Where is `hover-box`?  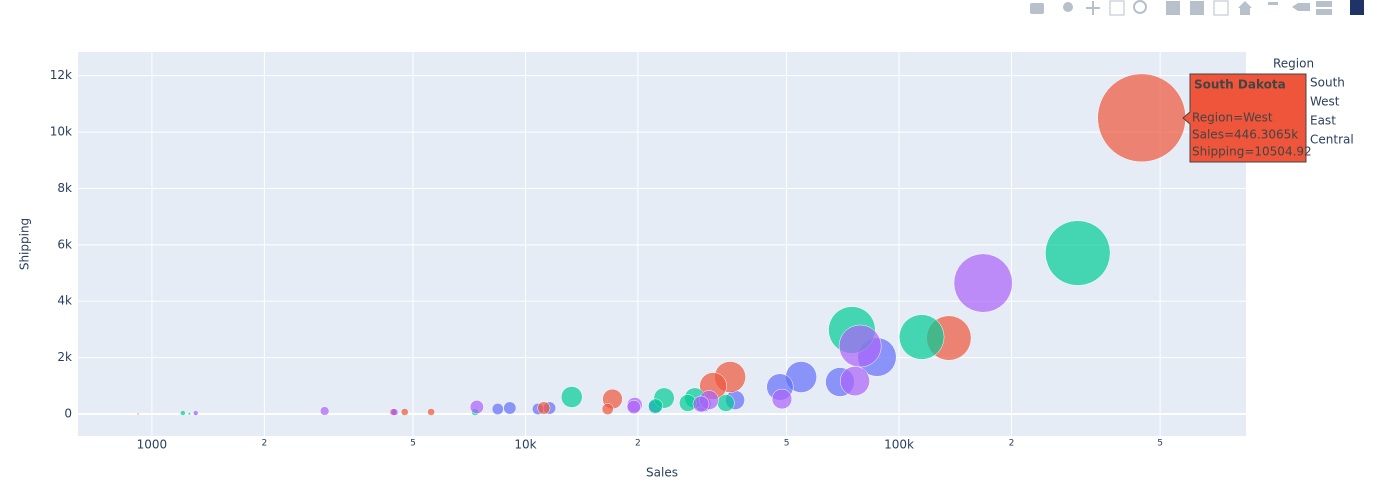
hover-box is located at coordinates (1244, 118).